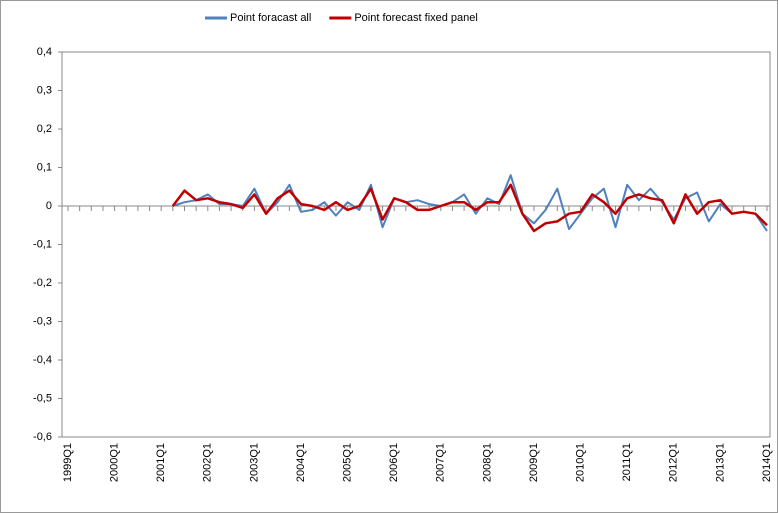  What do you see at coordinates (208, 462) in the screenshot?
I see `x-tick-label: 2002Q1` at bounding box center [208, 462].